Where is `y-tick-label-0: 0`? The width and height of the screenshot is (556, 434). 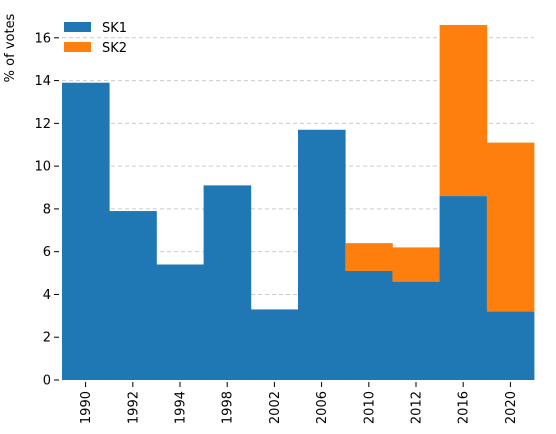 y-tick-label-0: 0 is located at coordinates (47, 381).